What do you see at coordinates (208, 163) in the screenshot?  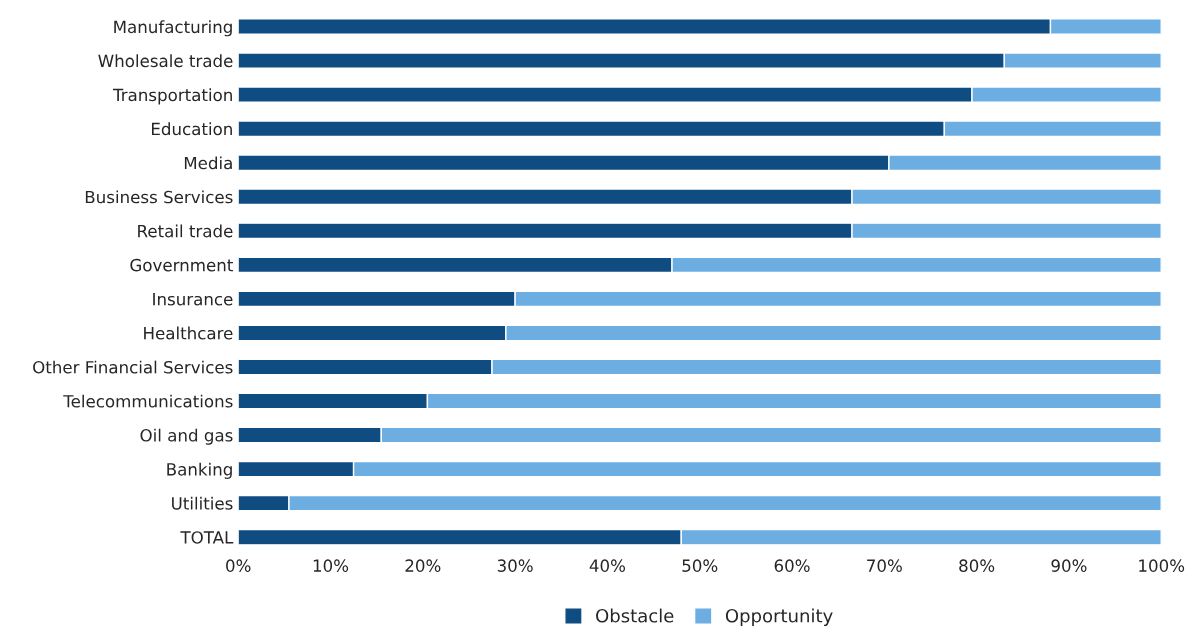 I see `y-tick-label: Media` at bounding box center [208, 163].